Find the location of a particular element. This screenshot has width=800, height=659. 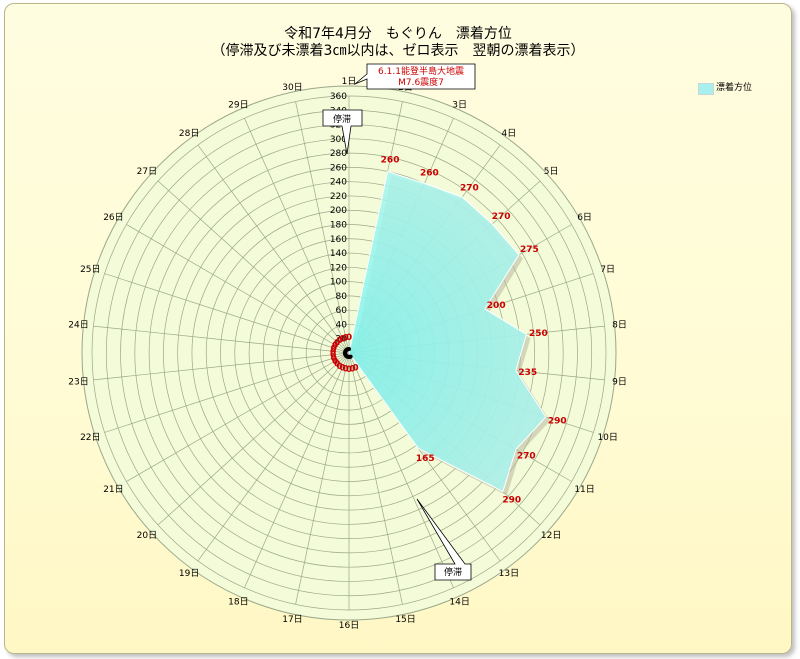

radial-tick-label: 300 is located at coordinates (338, 140).